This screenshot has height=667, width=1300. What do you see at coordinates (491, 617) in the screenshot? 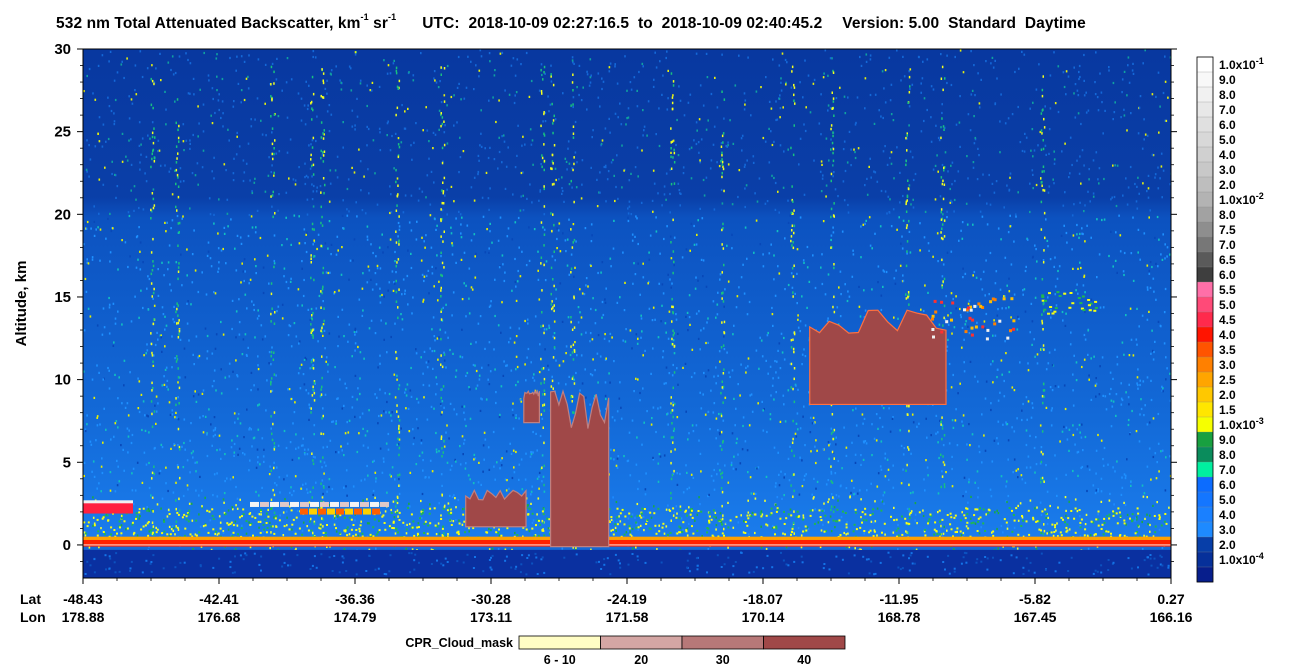
I see `lon-tick-label: 173.11` at bounding box center [491, 617].